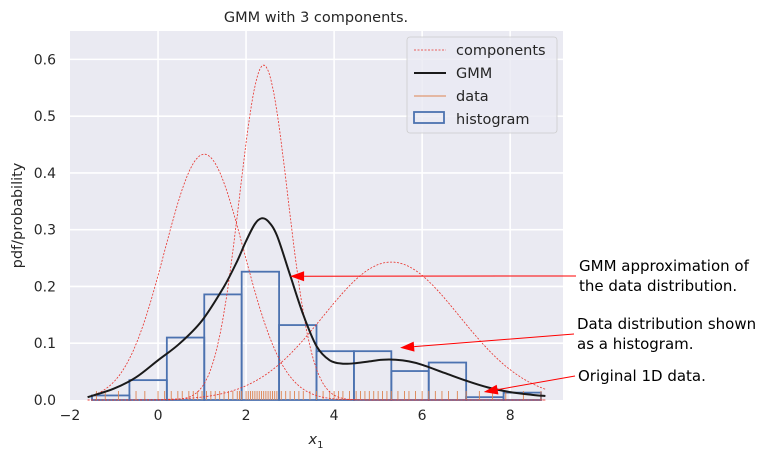 This screenshot has height=459, width=767. What do you see at coordinates (664, 266) in the screenshot?
I see `annotation-text: GMM approximation of` at bounding box center [664, 266].